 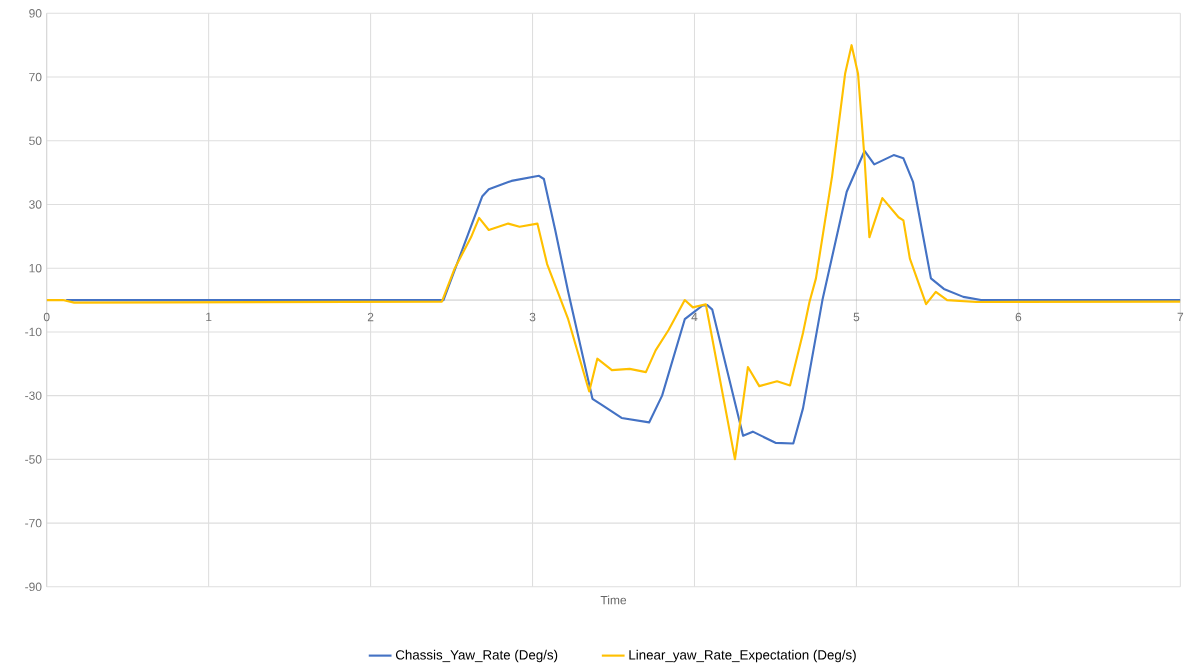 What do you see at coordinates (370, 317) in the screenshot?
I see `x-tick-label: 2` at bounding box center [370, 317].